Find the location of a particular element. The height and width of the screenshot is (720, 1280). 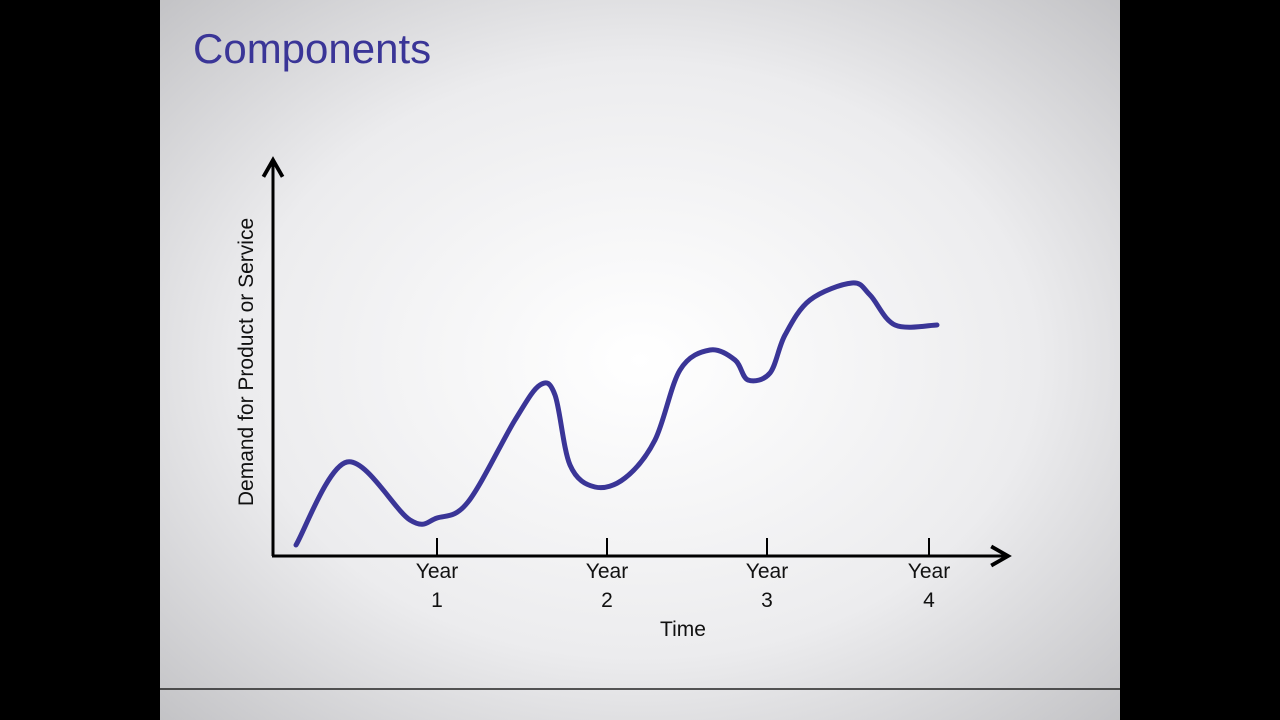

tick-label: 1 is located at coordinates (437, 600).